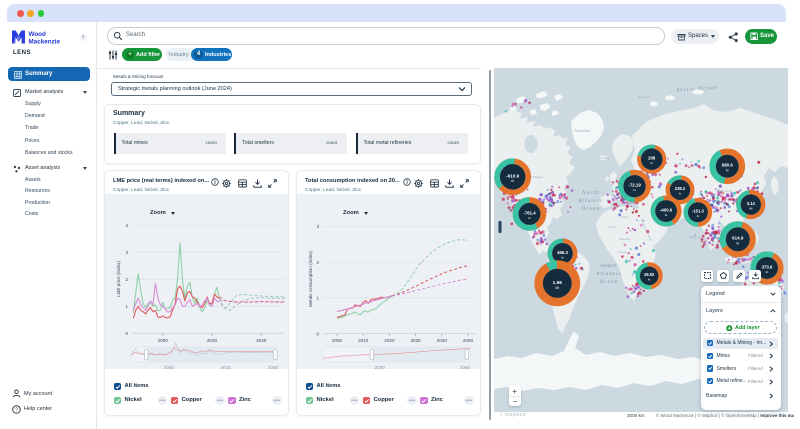 This screenshot has height=429, width=800. What do you see at coordinates (622, 252) in the screenshot?
I see `svg-text: Kenya` at bounding box center [622, 252].